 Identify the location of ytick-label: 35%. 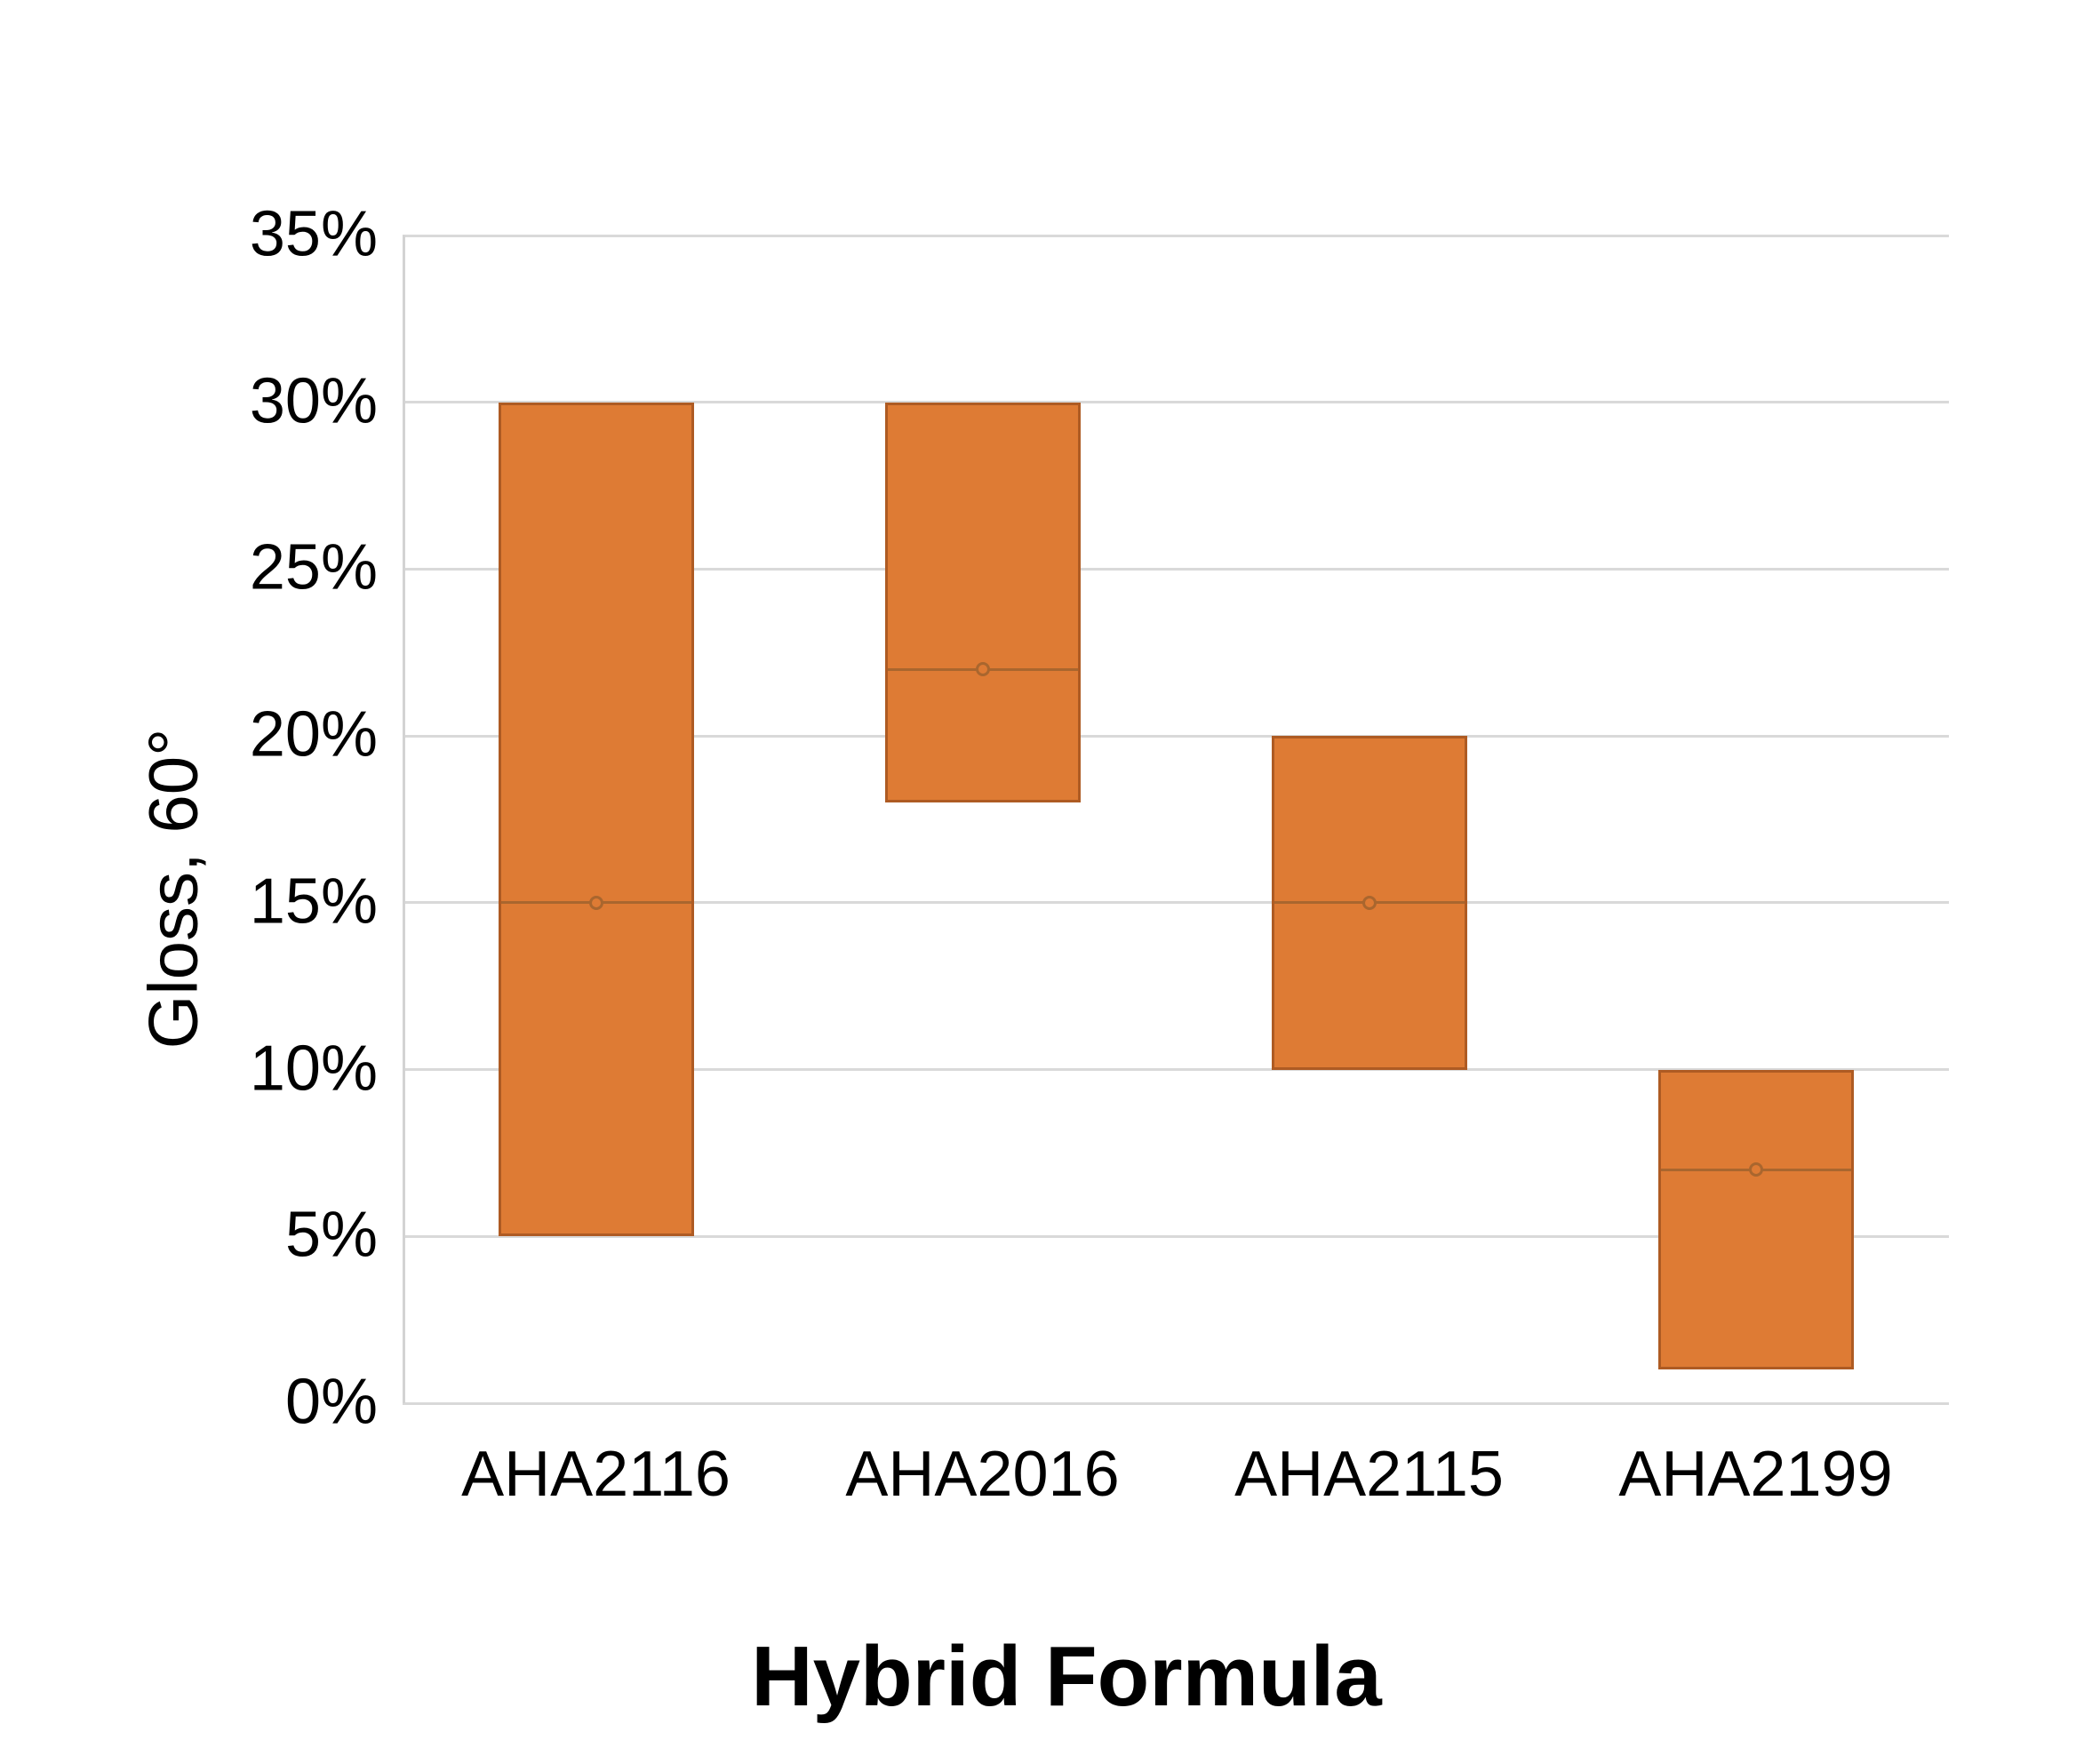
(313, 234).